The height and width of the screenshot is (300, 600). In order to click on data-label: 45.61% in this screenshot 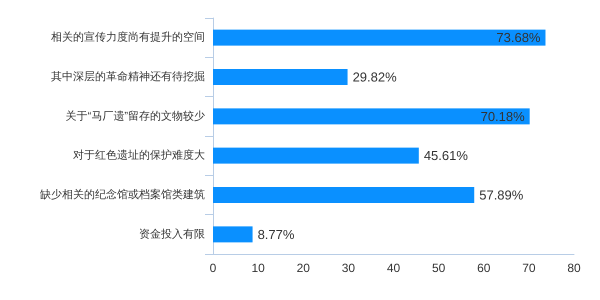, I will do `click(446, 156)`.